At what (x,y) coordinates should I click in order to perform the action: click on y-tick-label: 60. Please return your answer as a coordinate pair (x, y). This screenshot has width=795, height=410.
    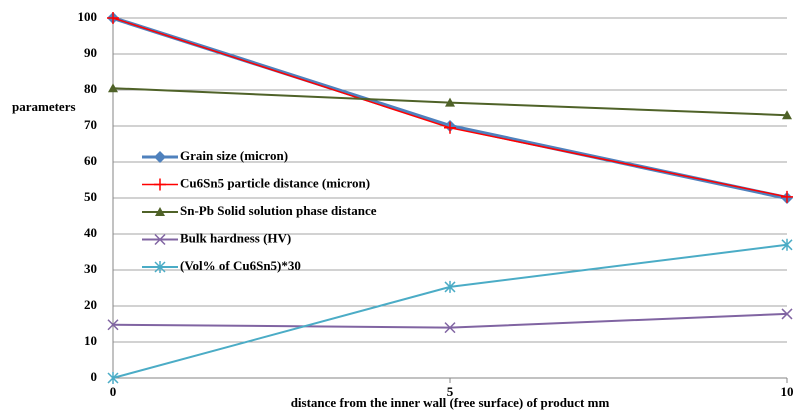
    Looking at the image, I should click on (90, 160).